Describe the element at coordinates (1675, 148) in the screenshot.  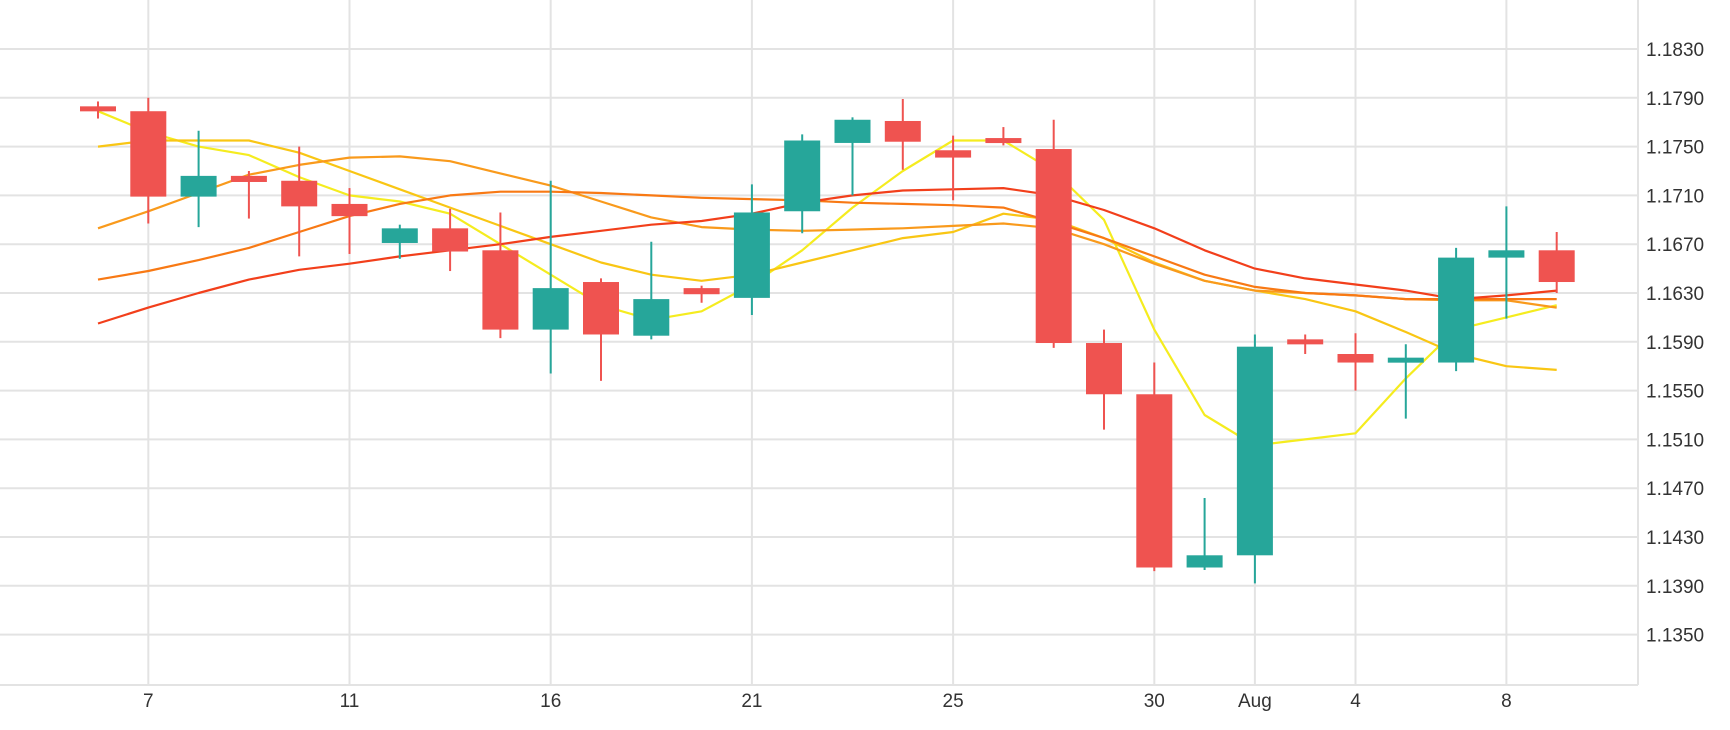
I see `y-tick-label: 1.1750` at that location.